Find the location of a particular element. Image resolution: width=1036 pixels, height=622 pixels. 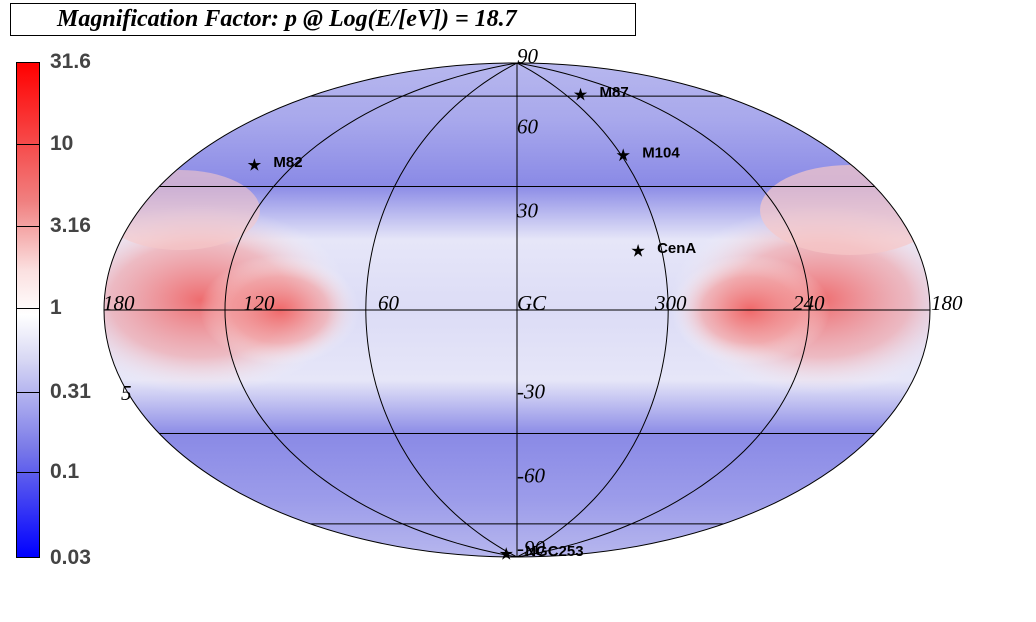

latitude-labels: 90 60 30 -30 -60 -90 is located at coordinates (530, 302).